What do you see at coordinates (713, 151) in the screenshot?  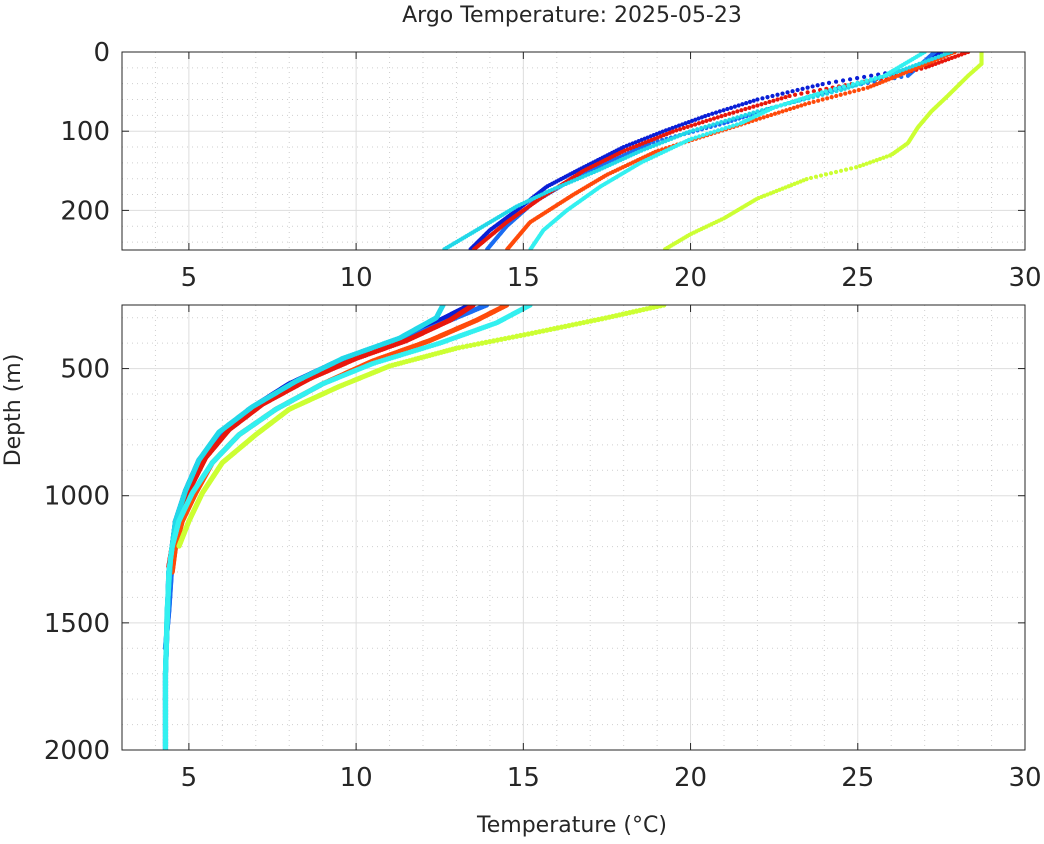 I see `panel-upper-points` at bounding box center [713, 151].